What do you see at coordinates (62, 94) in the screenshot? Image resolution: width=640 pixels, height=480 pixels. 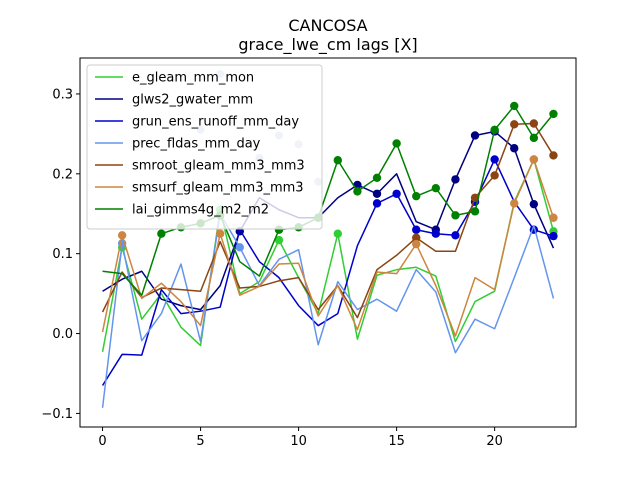 I see `y-tick-label-4: 0.3` at bounding box center [62, 94].